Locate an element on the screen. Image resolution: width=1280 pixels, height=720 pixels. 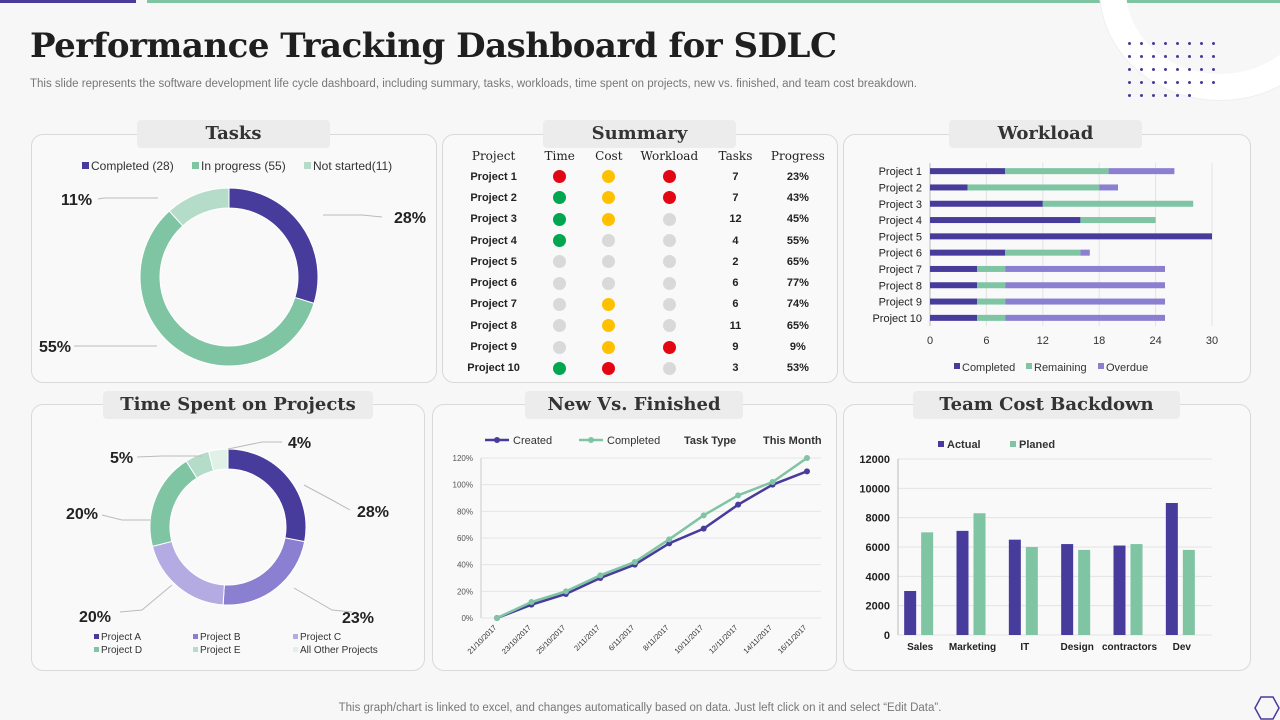
cost-legend-label: Planed is located at coordinates (1037, 445).